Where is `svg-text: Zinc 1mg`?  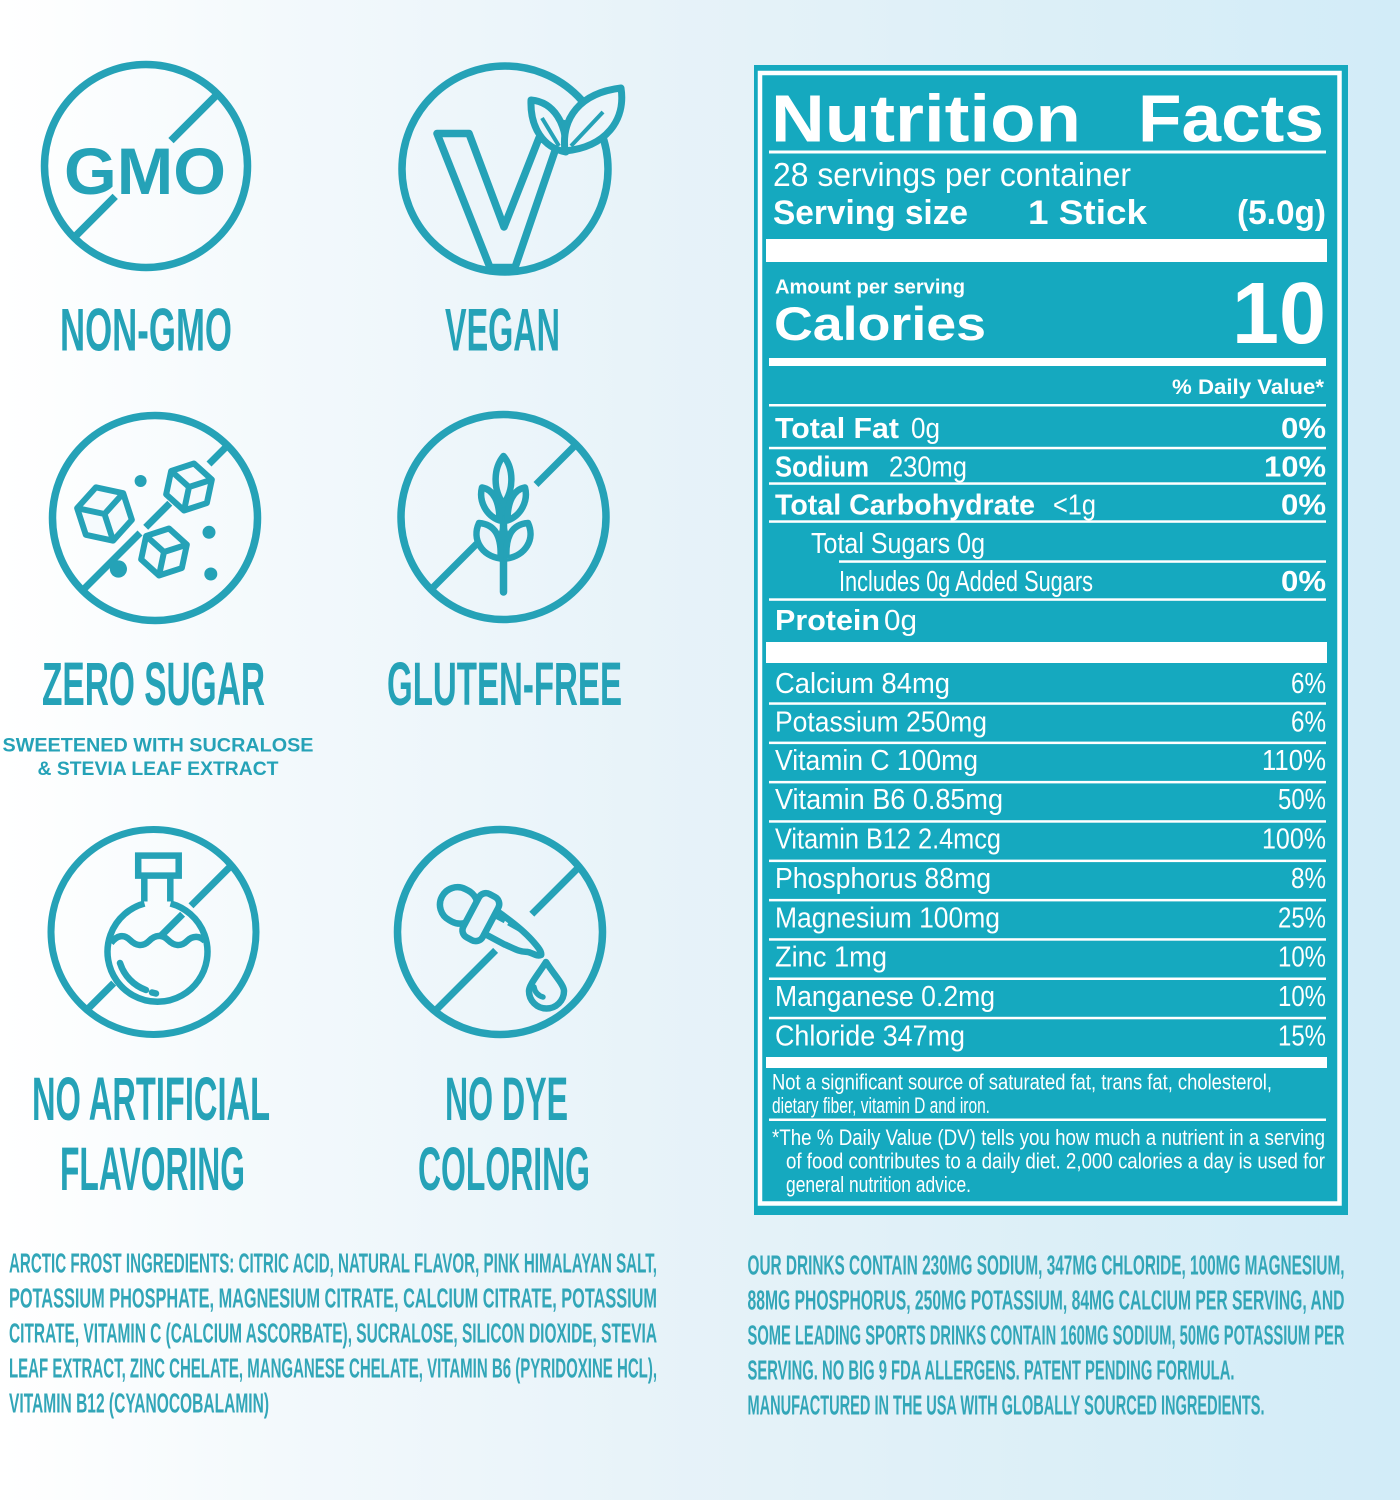
svg-text: Zinc 1mg is located at coordinates (831, 958).